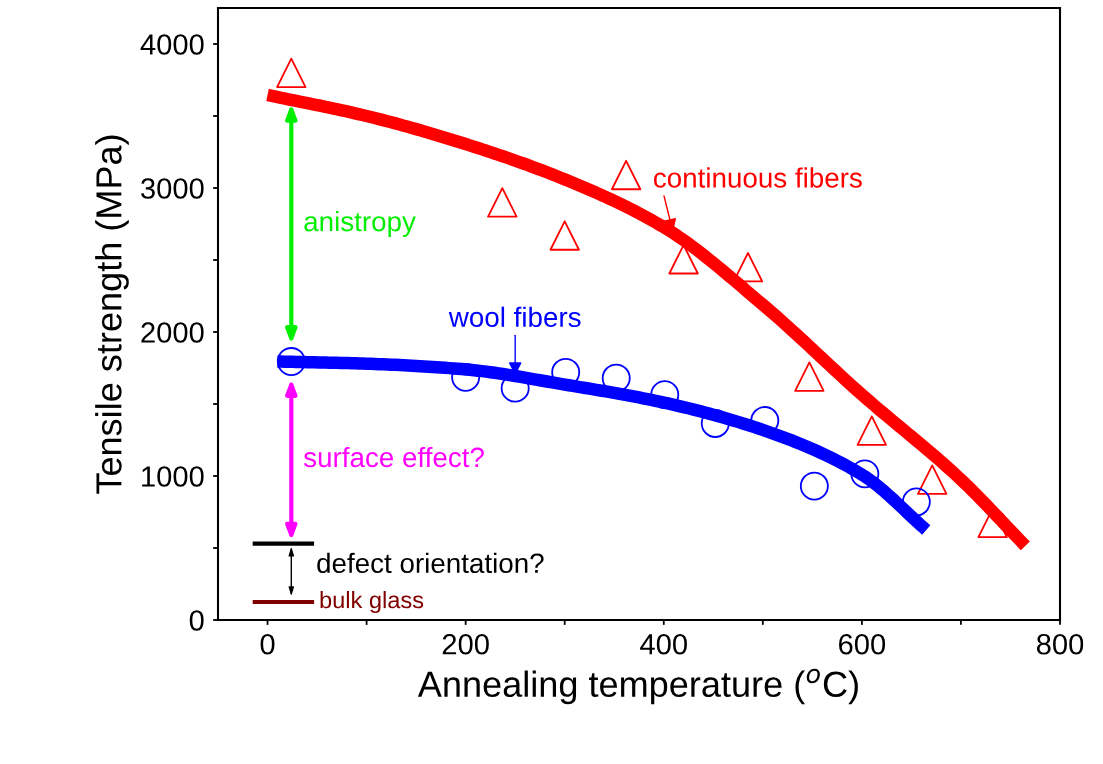 This screenshot has height=764, width=1103. What do you see at coordinates (430, 563) in the screenshot?
I see `annotation: defect orientation?` at bounding box center [430, 563].